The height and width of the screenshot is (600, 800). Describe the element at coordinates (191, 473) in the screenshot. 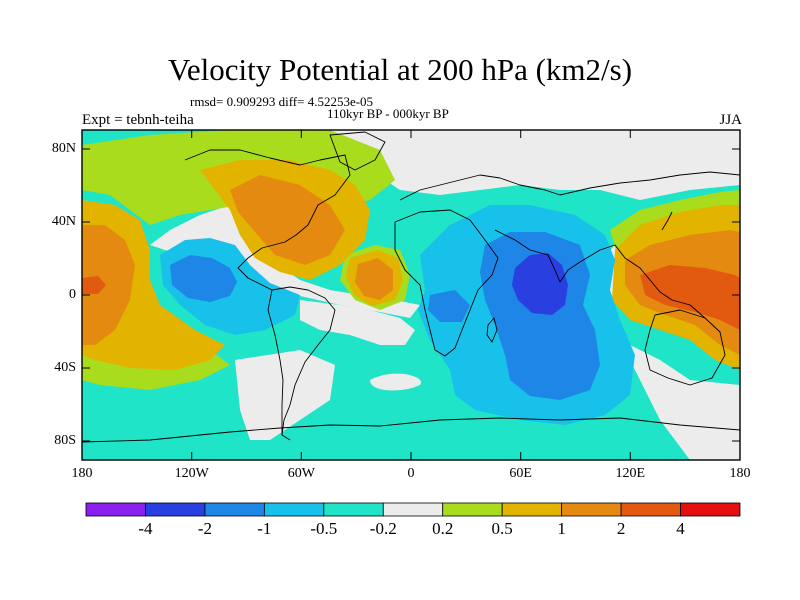

I see `lon-label-120w: 120W` at that location.